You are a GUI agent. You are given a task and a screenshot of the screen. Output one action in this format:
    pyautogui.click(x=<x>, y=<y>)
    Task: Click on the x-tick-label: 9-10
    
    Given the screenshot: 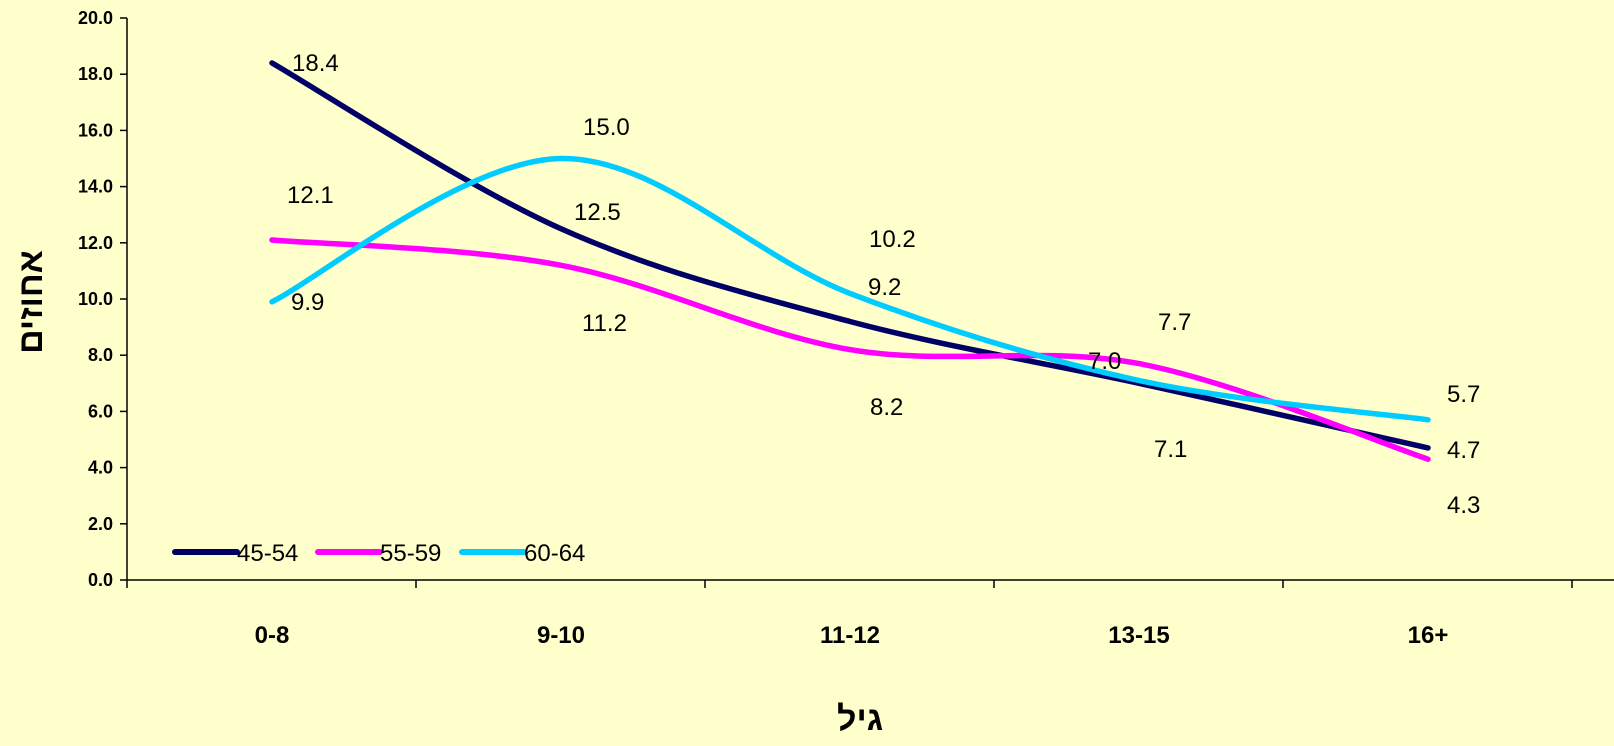 What is the action you would take?
    pyautogui.click(x=561, y=635)
    